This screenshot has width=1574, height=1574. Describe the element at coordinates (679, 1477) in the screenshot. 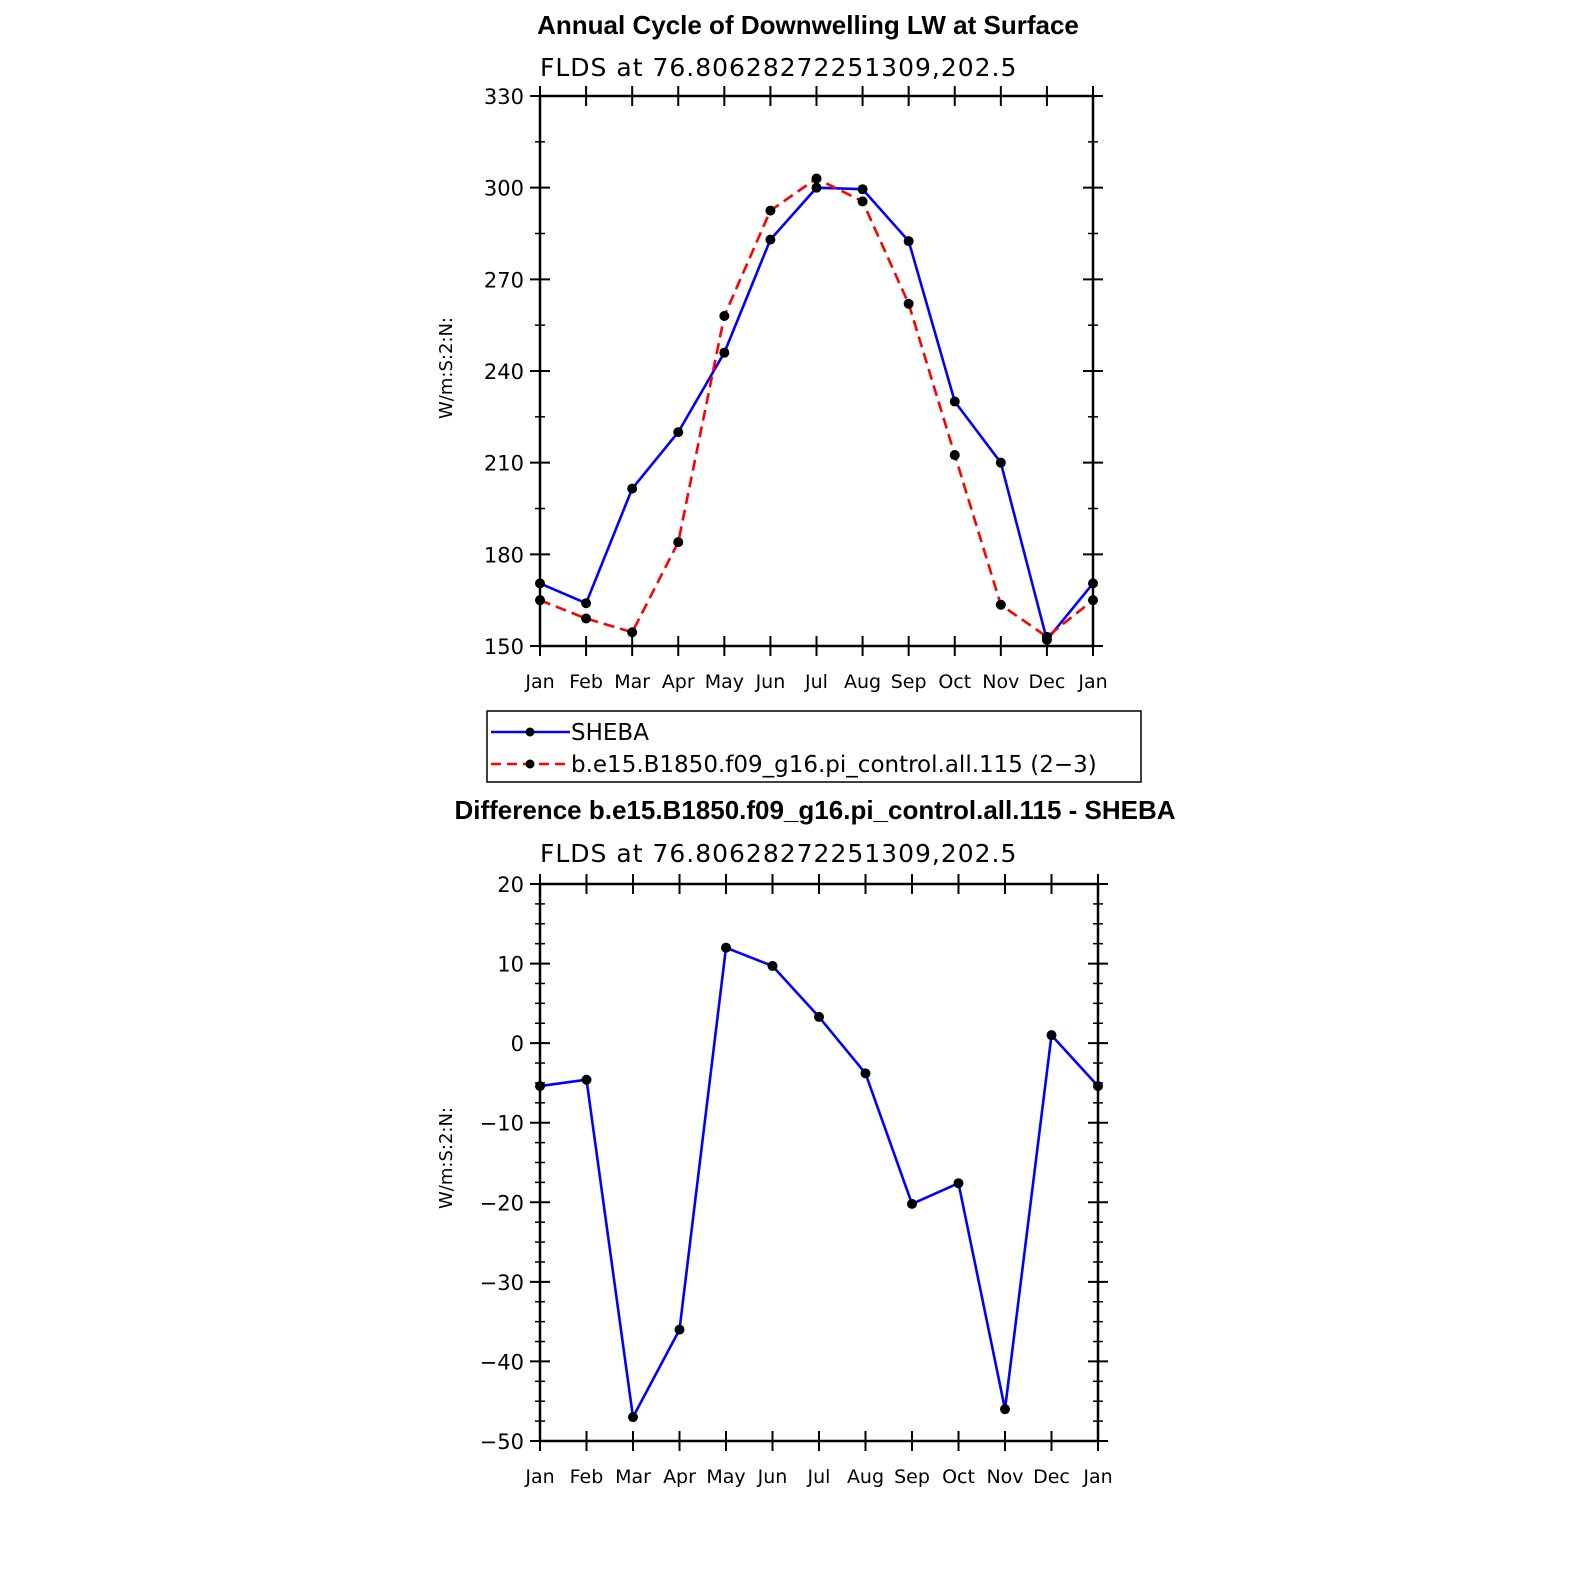

I see `bottom-xtick-label-3: Apr` at that location.